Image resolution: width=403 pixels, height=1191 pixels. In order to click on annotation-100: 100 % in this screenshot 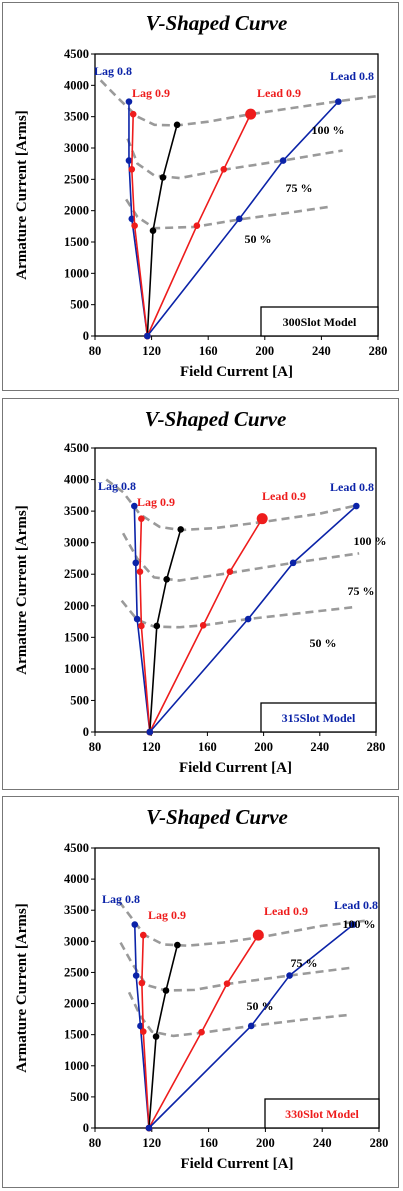, I will do `click(359, 924)`.